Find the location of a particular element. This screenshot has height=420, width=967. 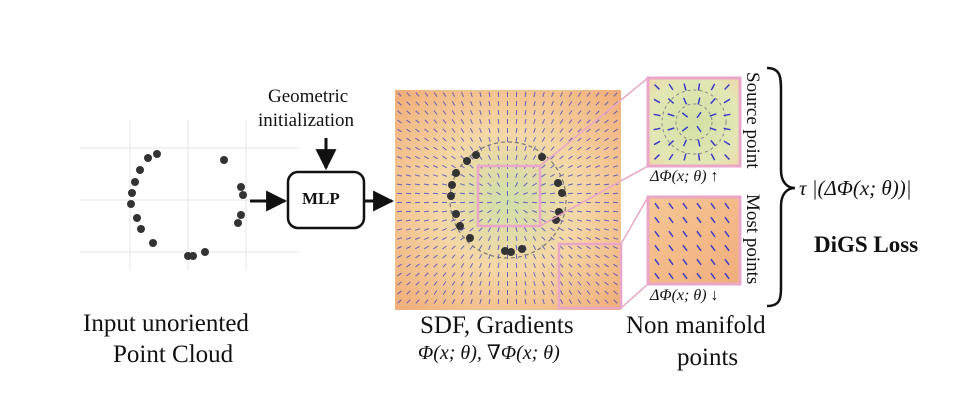

sdf-point-cloud is located at coordinates (506, 203).